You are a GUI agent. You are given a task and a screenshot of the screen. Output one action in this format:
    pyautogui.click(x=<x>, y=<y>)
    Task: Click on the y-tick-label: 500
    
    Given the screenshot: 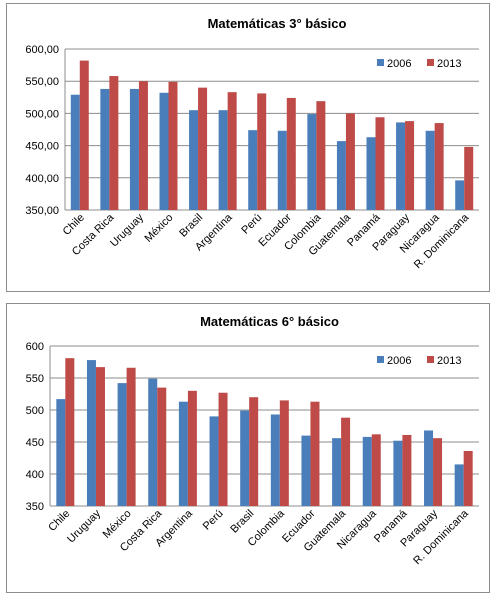 What is the action you would take?
    pyautogui.click(x=35, y=411)
    